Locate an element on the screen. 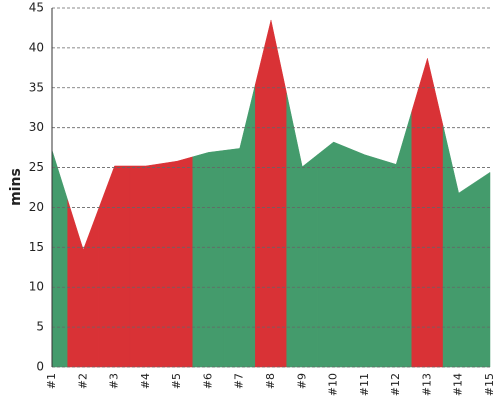  y-tick-label: 5 is located at coordinates (40, 327).